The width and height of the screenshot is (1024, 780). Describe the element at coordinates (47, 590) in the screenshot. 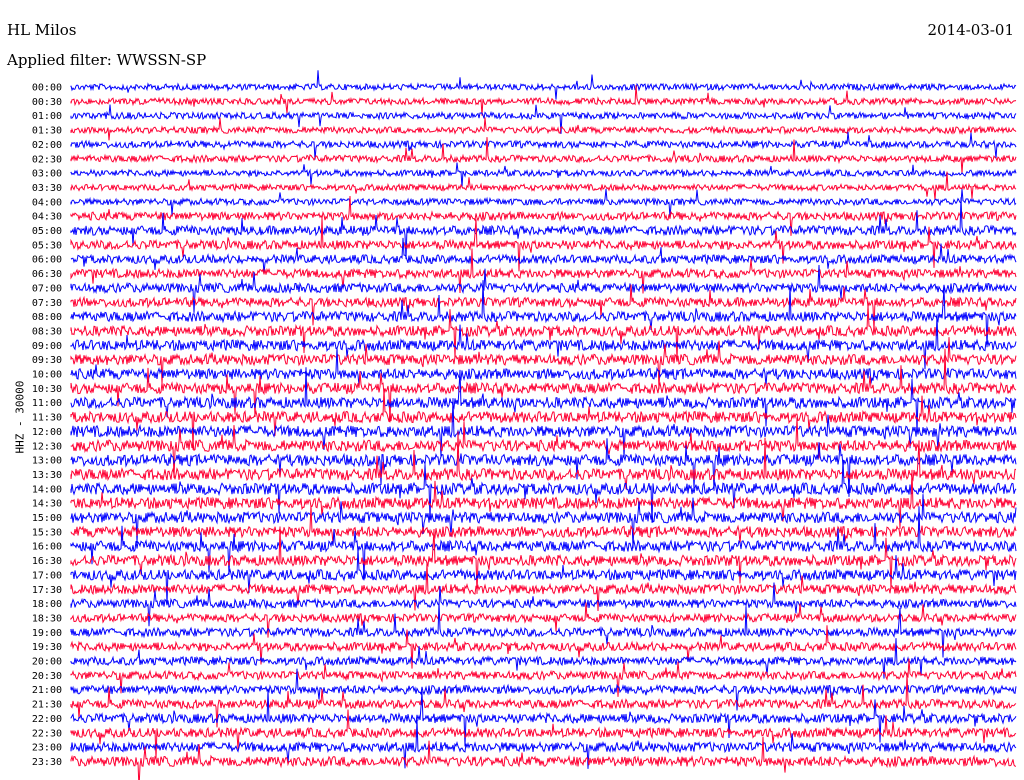

I see `row-time-label: 17:30` at that location.